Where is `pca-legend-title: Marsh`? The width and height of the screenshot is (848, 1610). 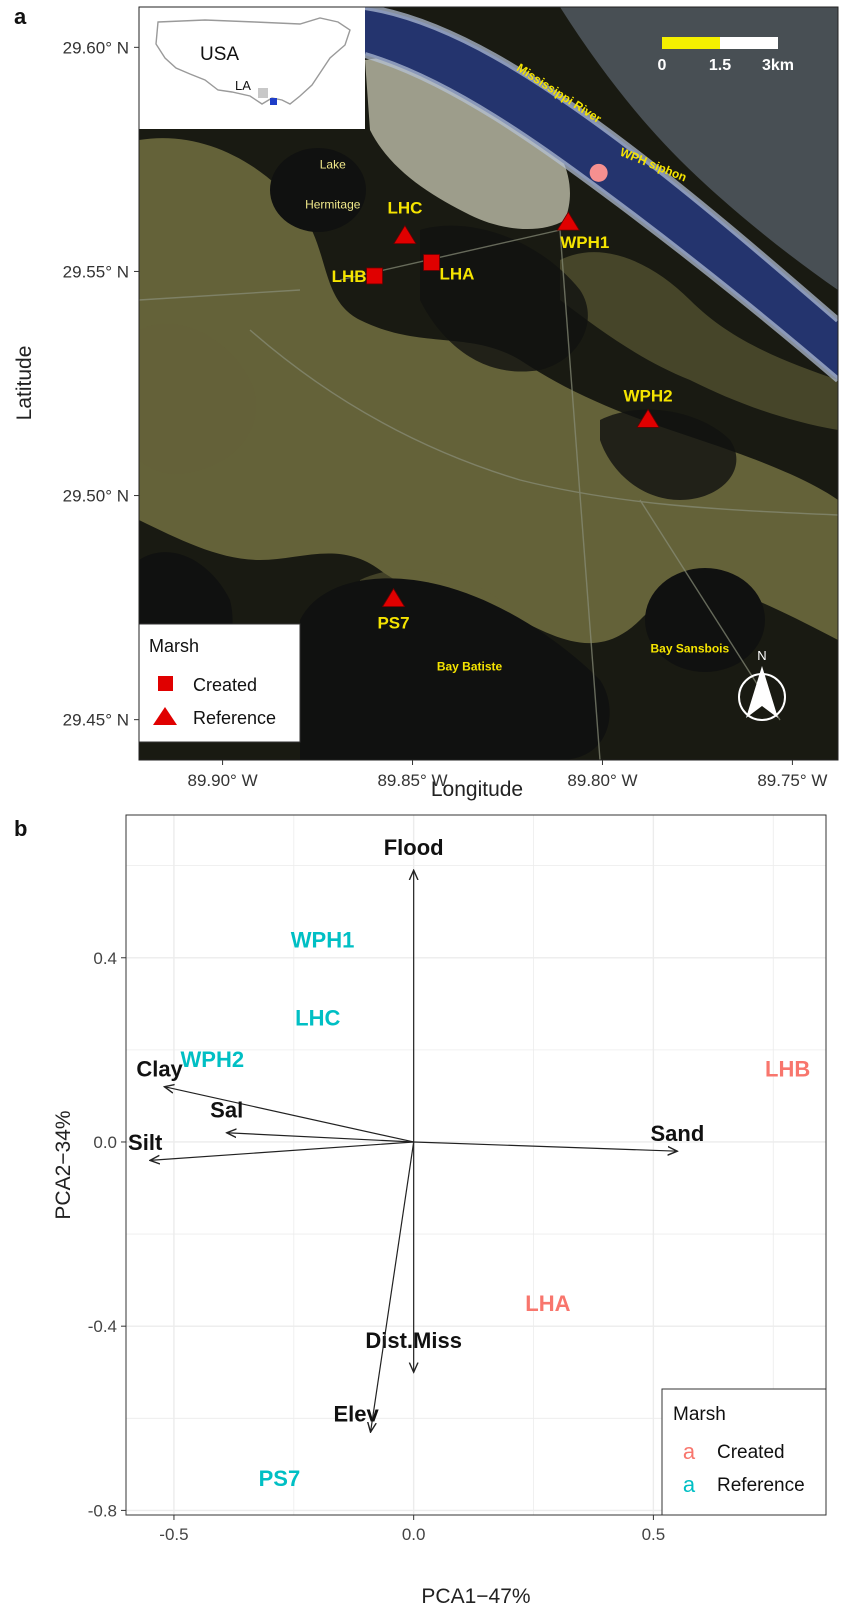
pca-legend-title: Marsh is located at coordinates (699, 1414).